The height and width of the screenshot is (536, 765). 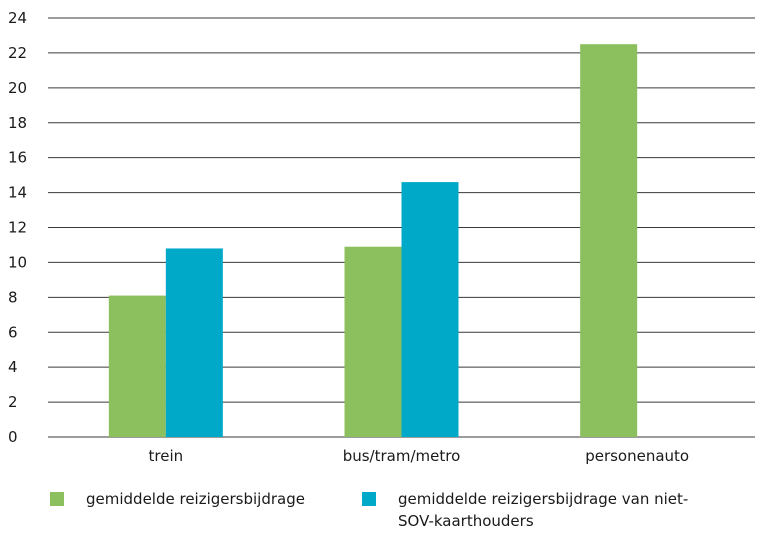 I want to click on x-tick-label: trein, so click(x=166, y=456).